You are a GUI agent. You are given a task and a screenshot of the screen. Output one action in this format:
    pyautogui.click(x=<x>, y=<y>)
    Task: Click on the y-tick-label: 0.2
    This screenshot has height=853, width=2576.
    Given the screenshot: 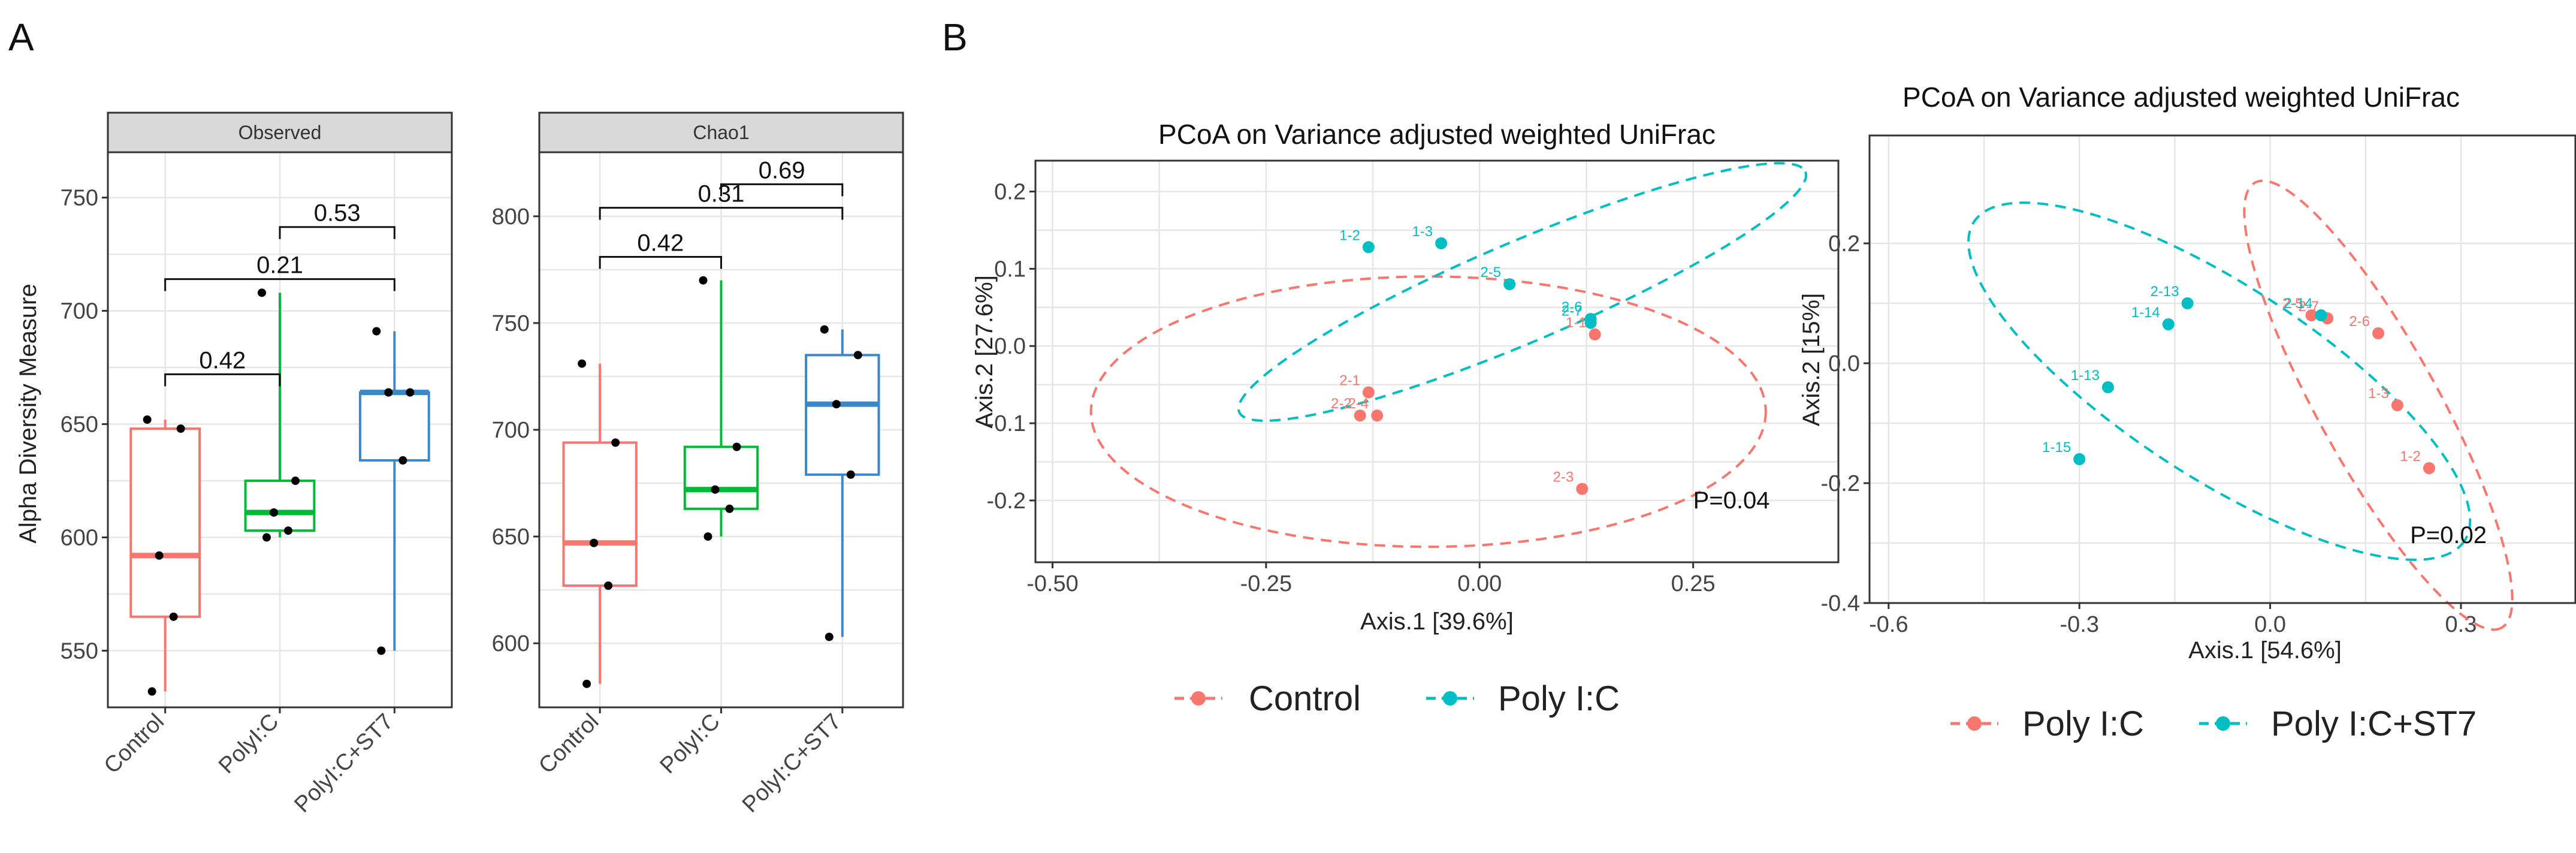 What is the action you would take?
    pyautogui.click(x=1010, y=192)
    